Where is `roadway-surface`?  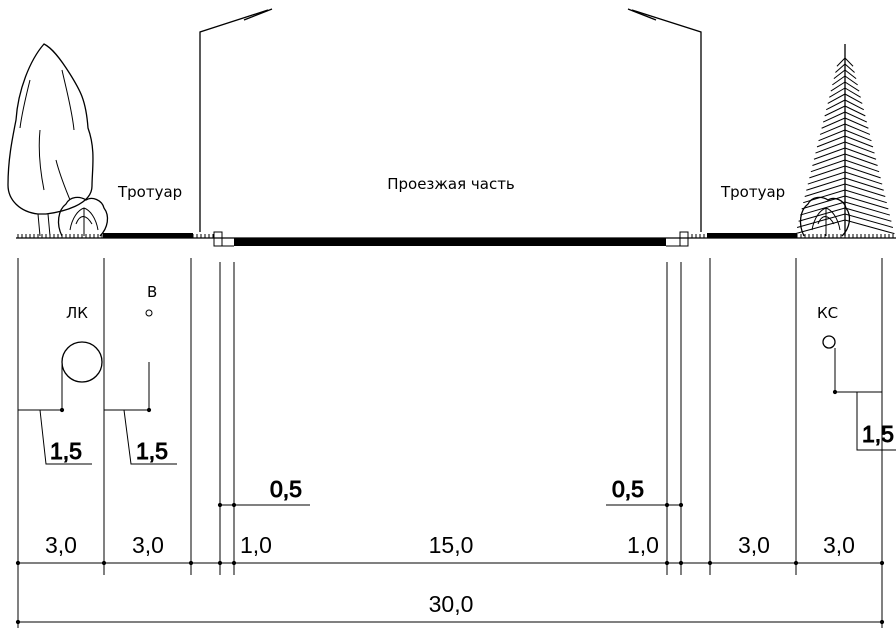 roadway-surface is located at coordinates (450, 242).